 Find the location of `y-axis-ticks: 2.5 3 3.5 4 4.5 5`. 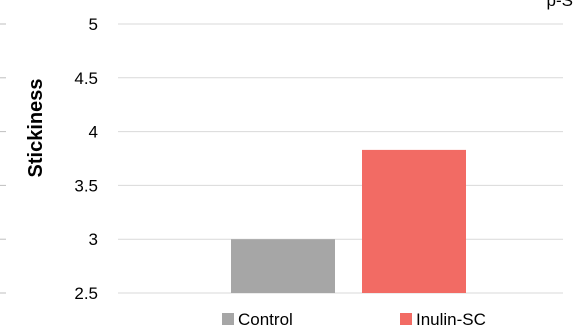

y-axis-ticks: 2.5 3 3.5 4 4.5 5 is located at coordinates (86, 159).